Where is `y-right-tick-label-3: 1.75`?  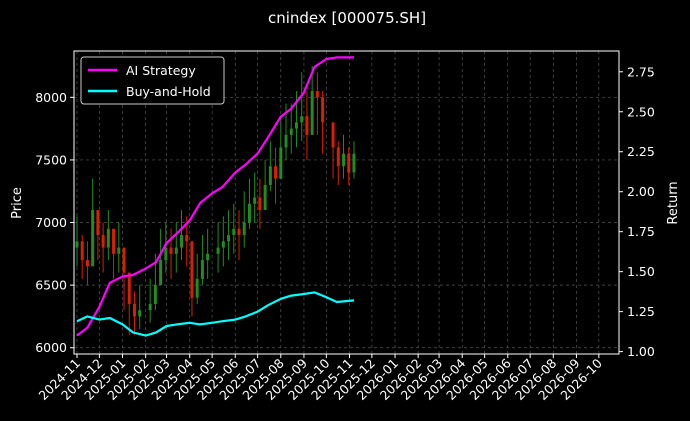
y-right-tick-label-3: 1.75 is located at coordinates (641, 231).